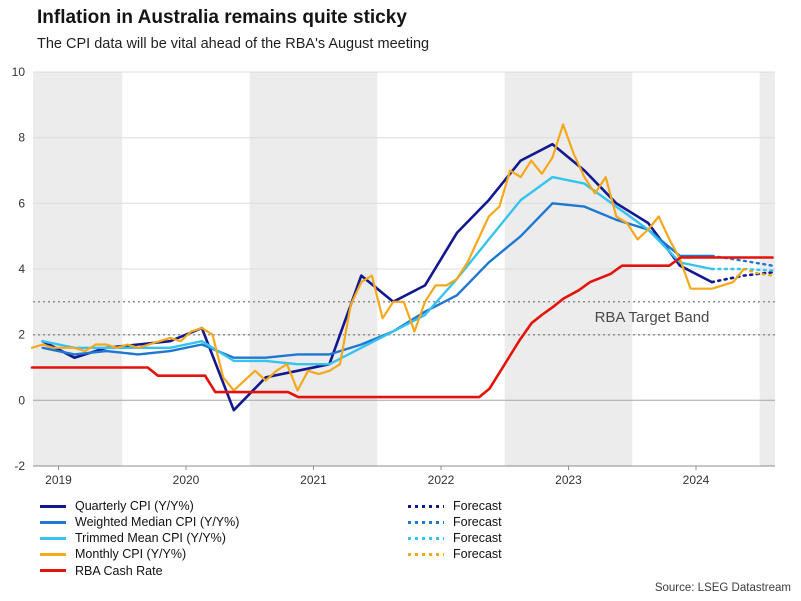 Image resolution: width=801 pixels, height=601 pixels. I want to click on legend-label: Quarterly CPI (Y/Y%), so click(134, 505).